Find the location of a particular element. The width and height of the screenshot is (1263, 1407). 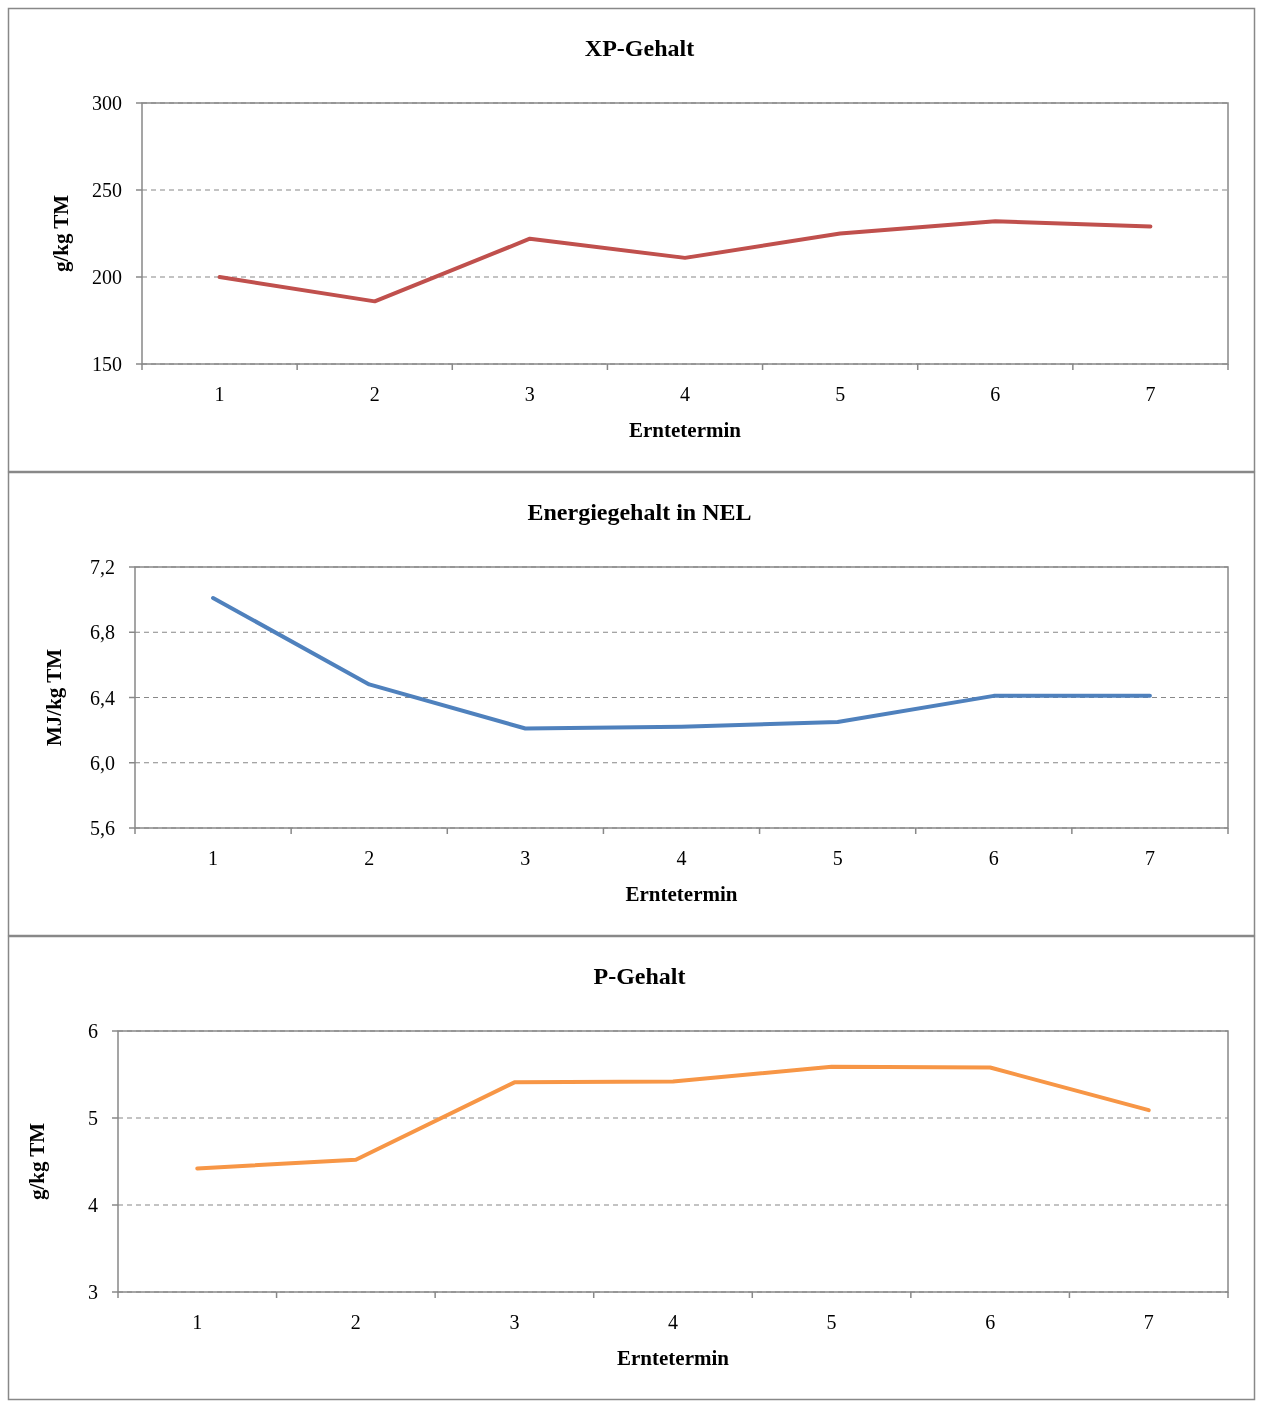

y-tick-label: 6,0 is located at coordinates (102, 762).